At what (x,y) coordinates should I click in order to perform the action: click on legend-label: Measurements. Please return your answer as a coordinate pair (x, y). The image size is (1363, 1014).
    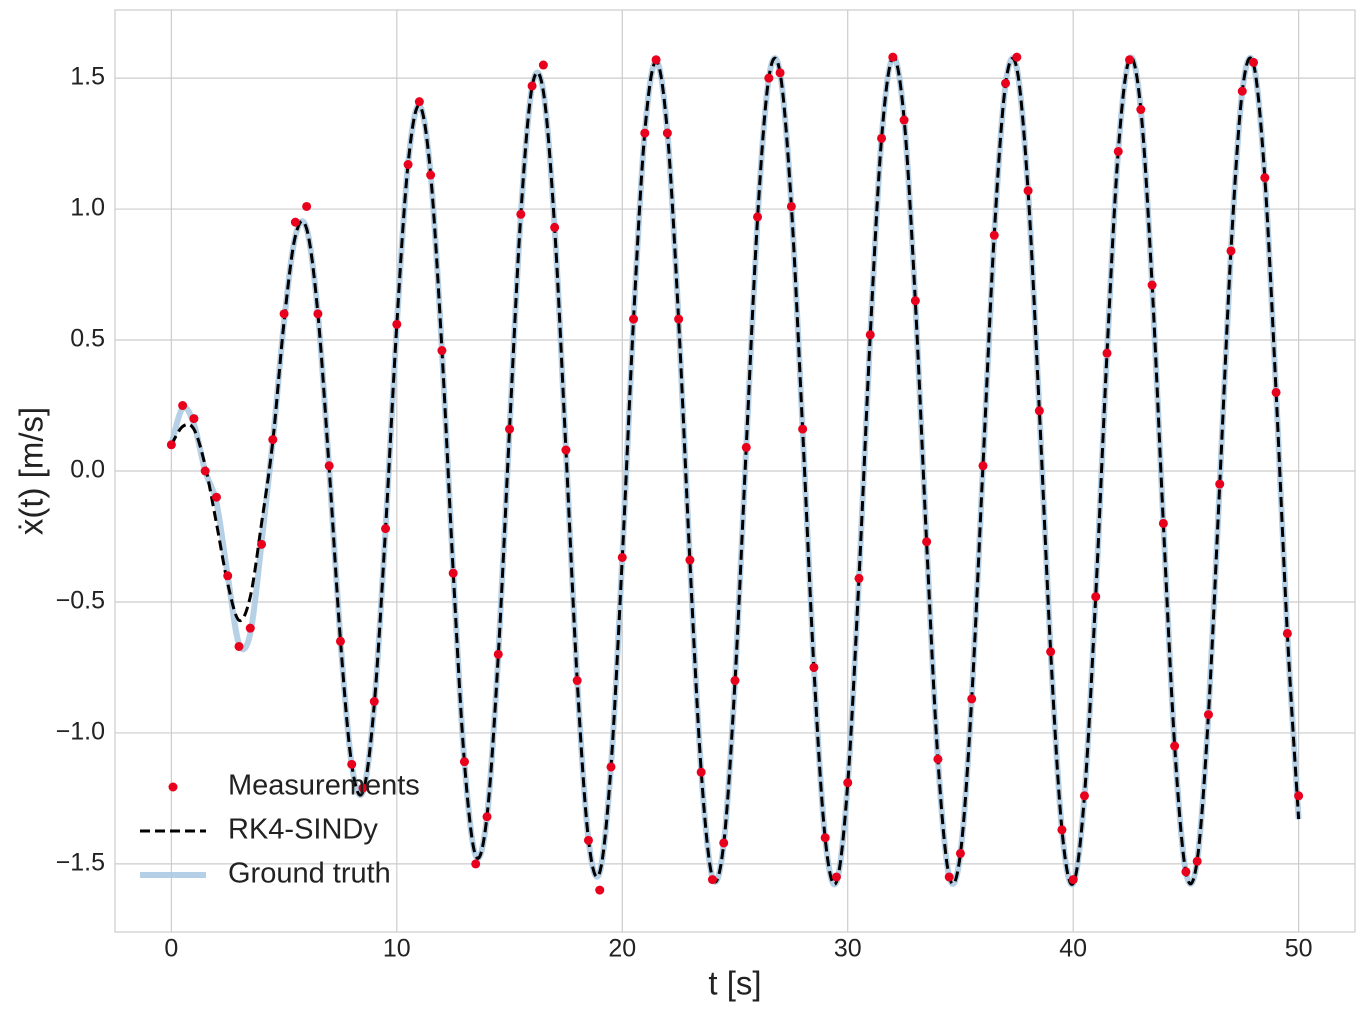
    Looking at the image, I should click on (324, 786).